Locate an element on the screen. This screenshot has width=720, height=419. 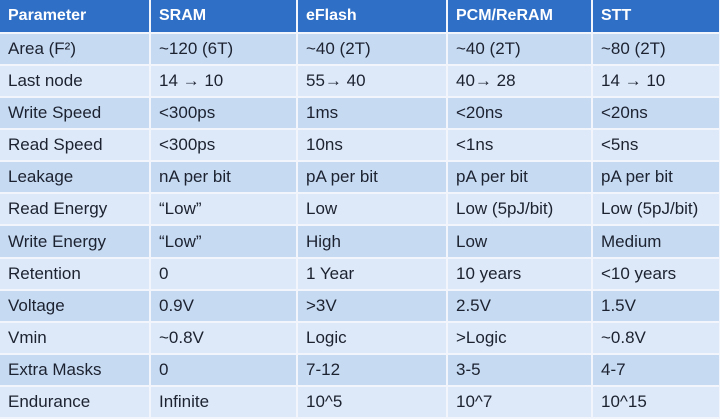
table-cell: ~120 (6T) is located at coordinates (224, 50).